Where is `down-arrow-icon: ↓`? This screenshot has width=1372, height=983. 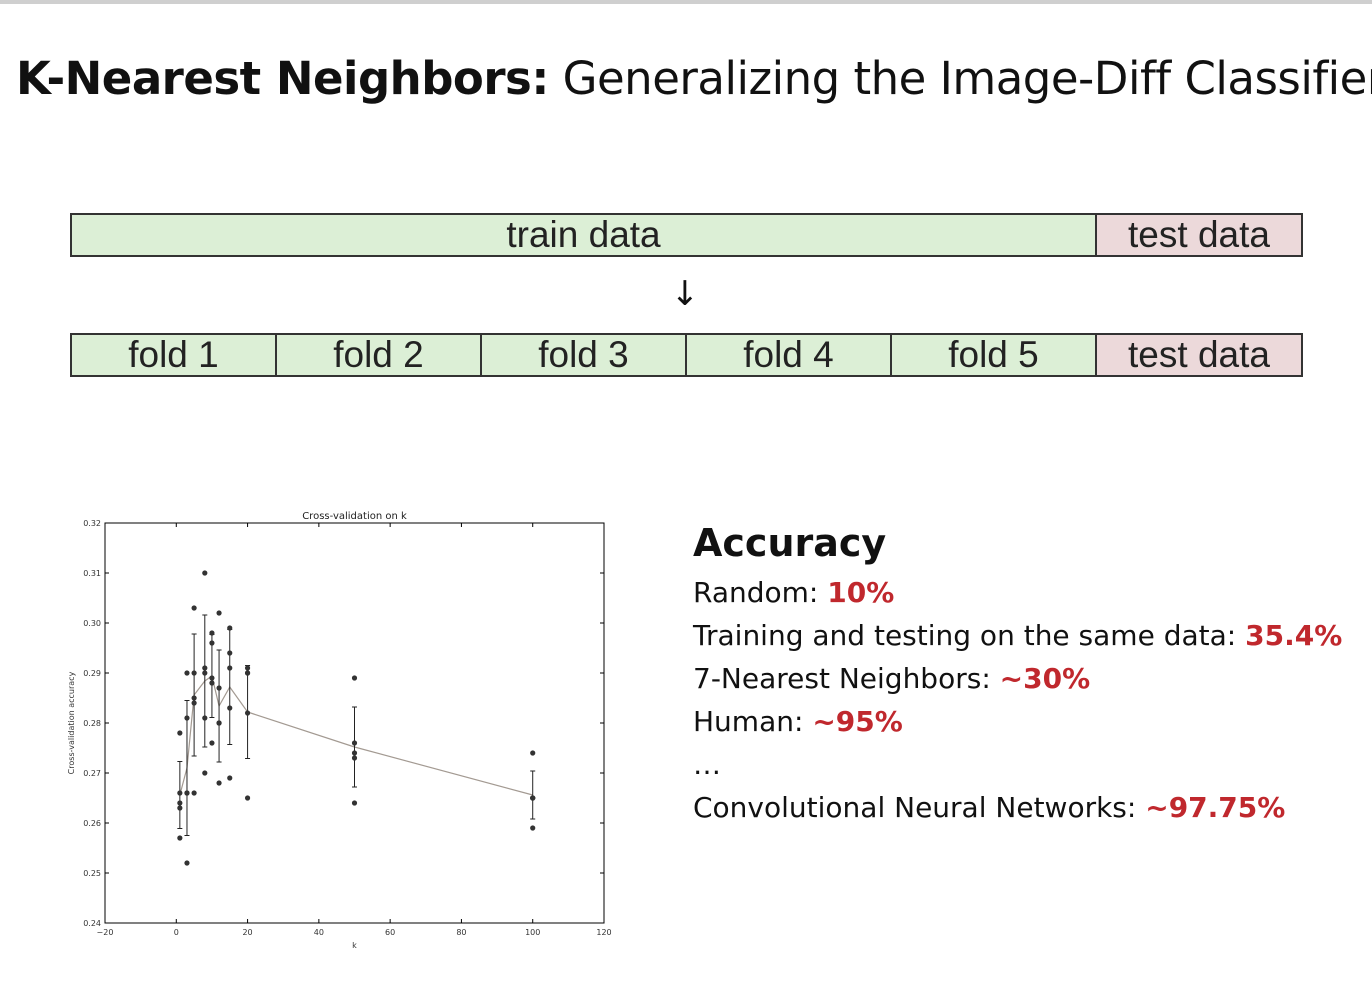
down-arrow-icon: ↓ is located at coordinates (685, 294).